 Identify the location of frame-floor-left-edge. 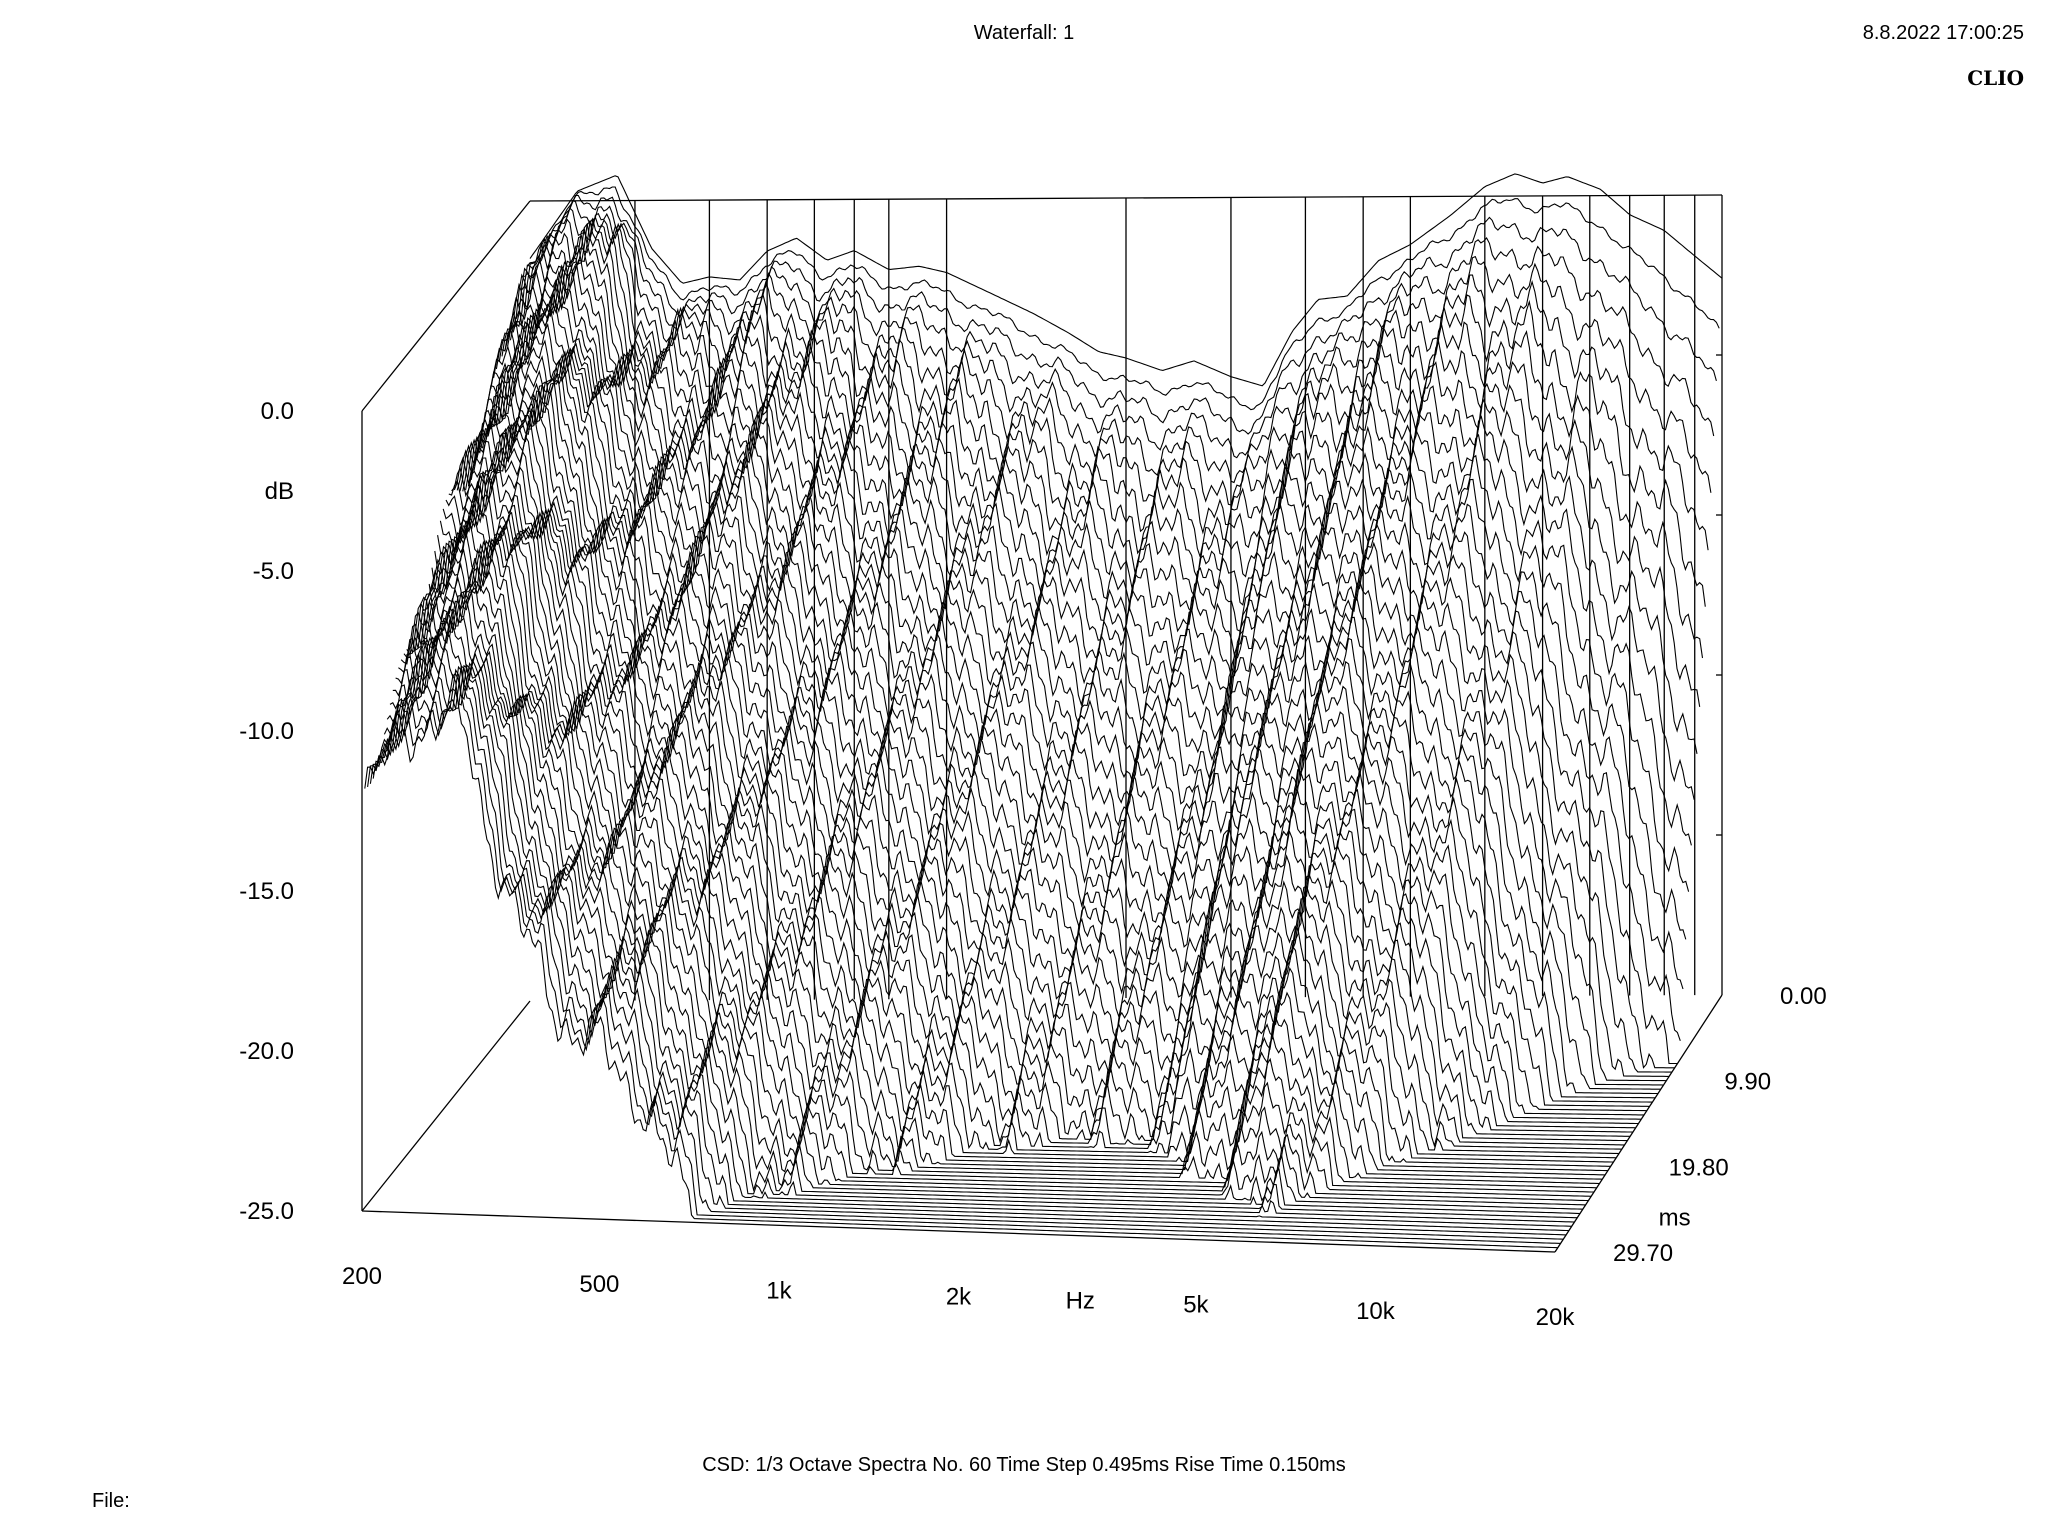
(446, 1106).